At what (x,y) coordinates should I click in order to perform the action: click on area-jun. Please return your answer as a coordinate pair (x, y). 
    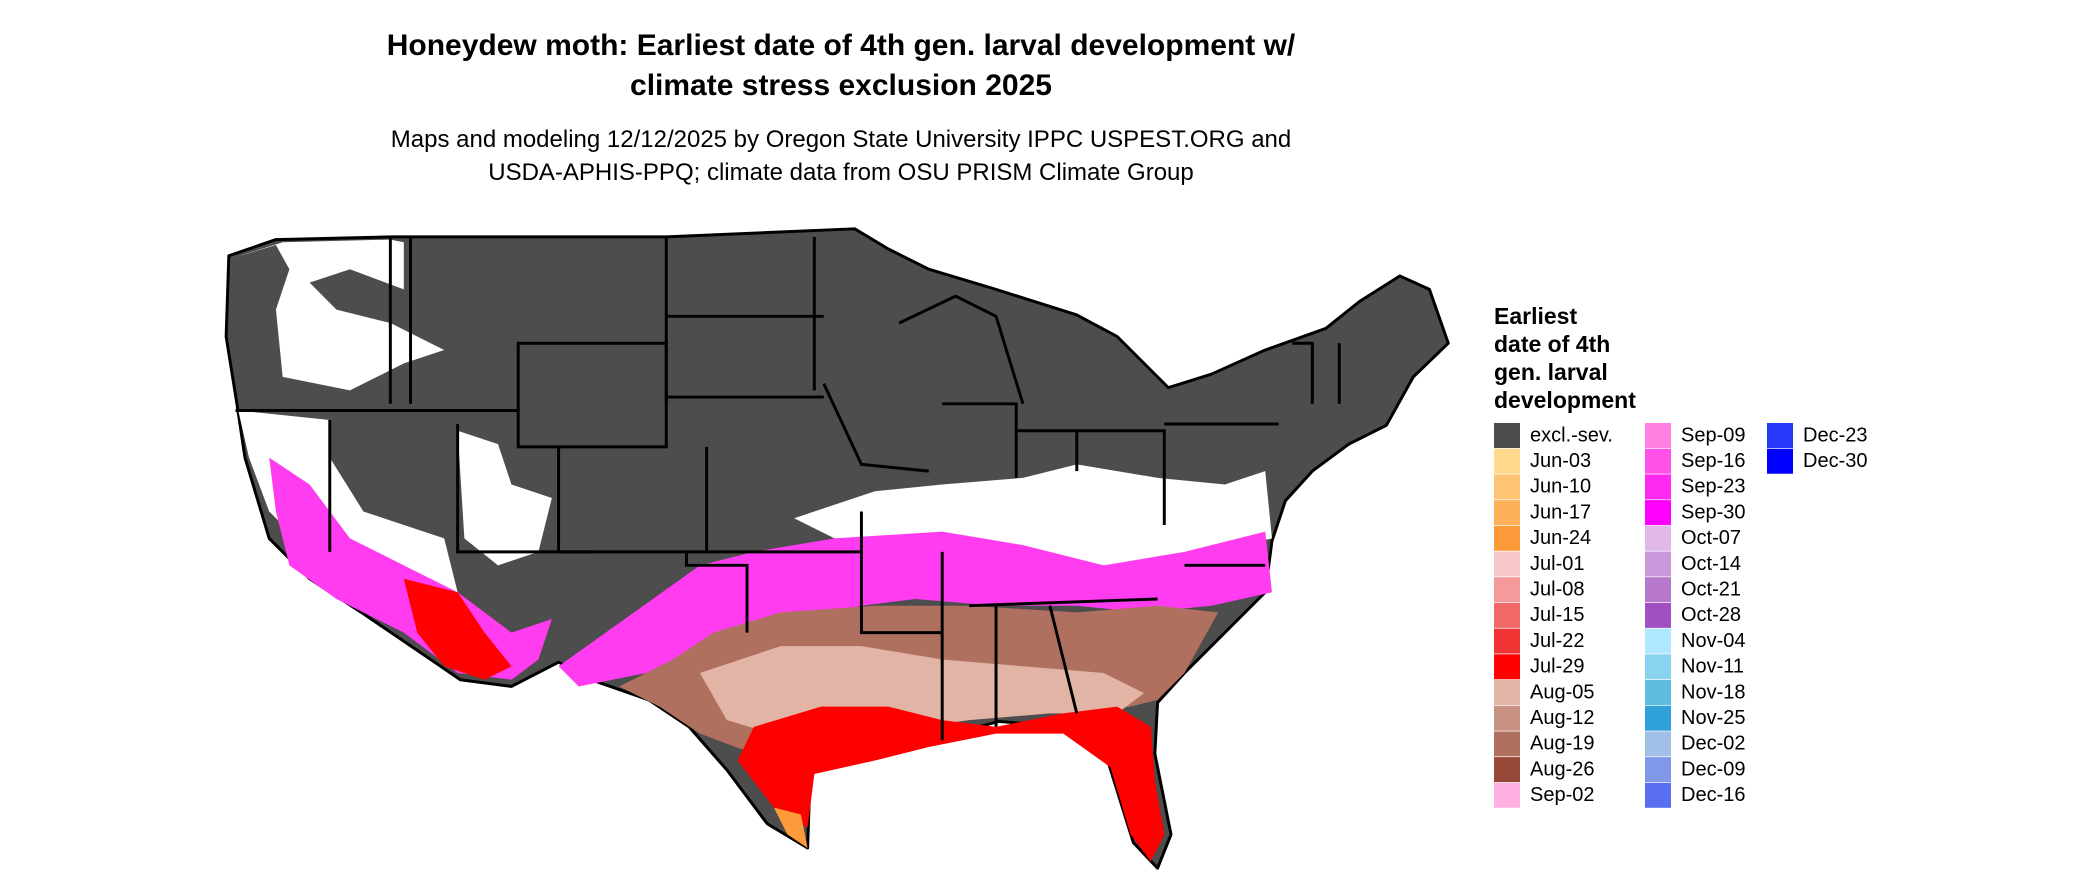
    Looking at the image, I should click on (790, 827).